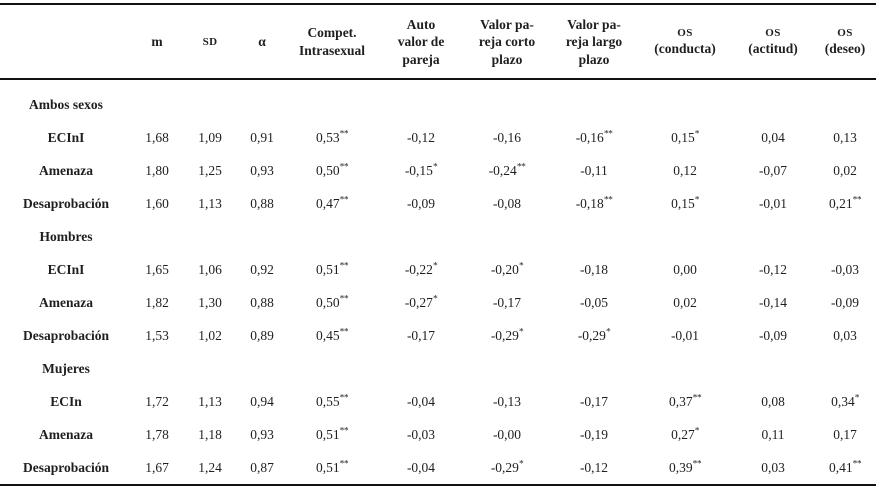 The height and width of the screenshot is (488, 876). Describe the element at coordinates (685, 467) in the screenshot. I see `cell-value: 0,39**` at that location.